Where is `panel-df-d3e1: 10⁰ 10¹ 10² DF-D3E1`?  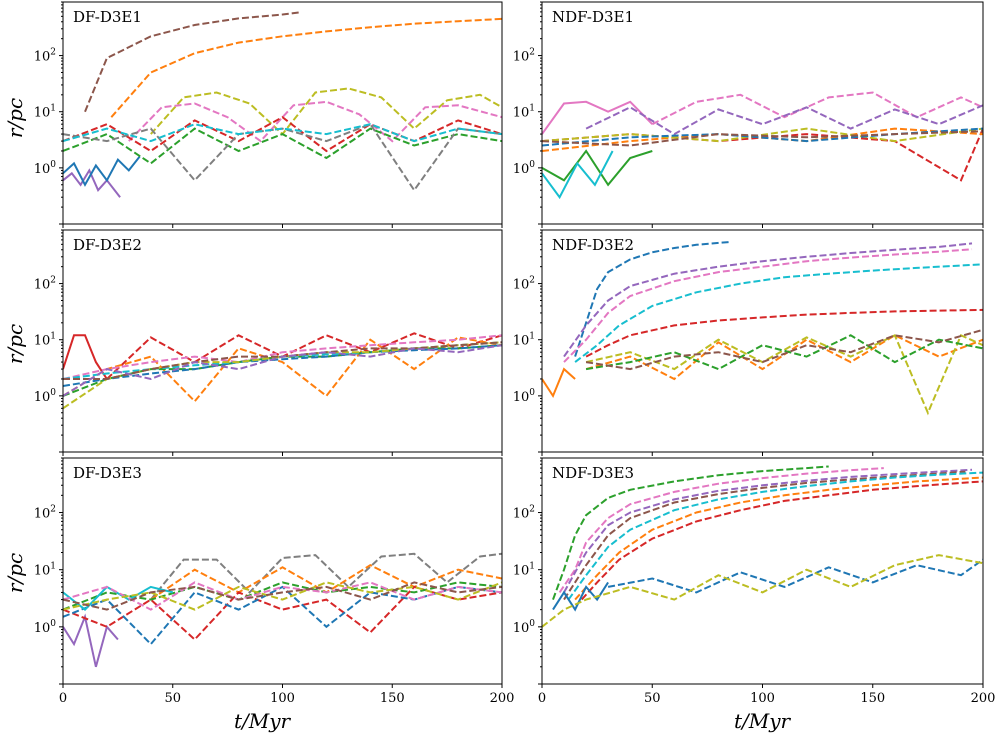
panel-df-d3e1: 10⁰ 10¹ 10² DF-D3E1 is located at coordinates (268, 114).